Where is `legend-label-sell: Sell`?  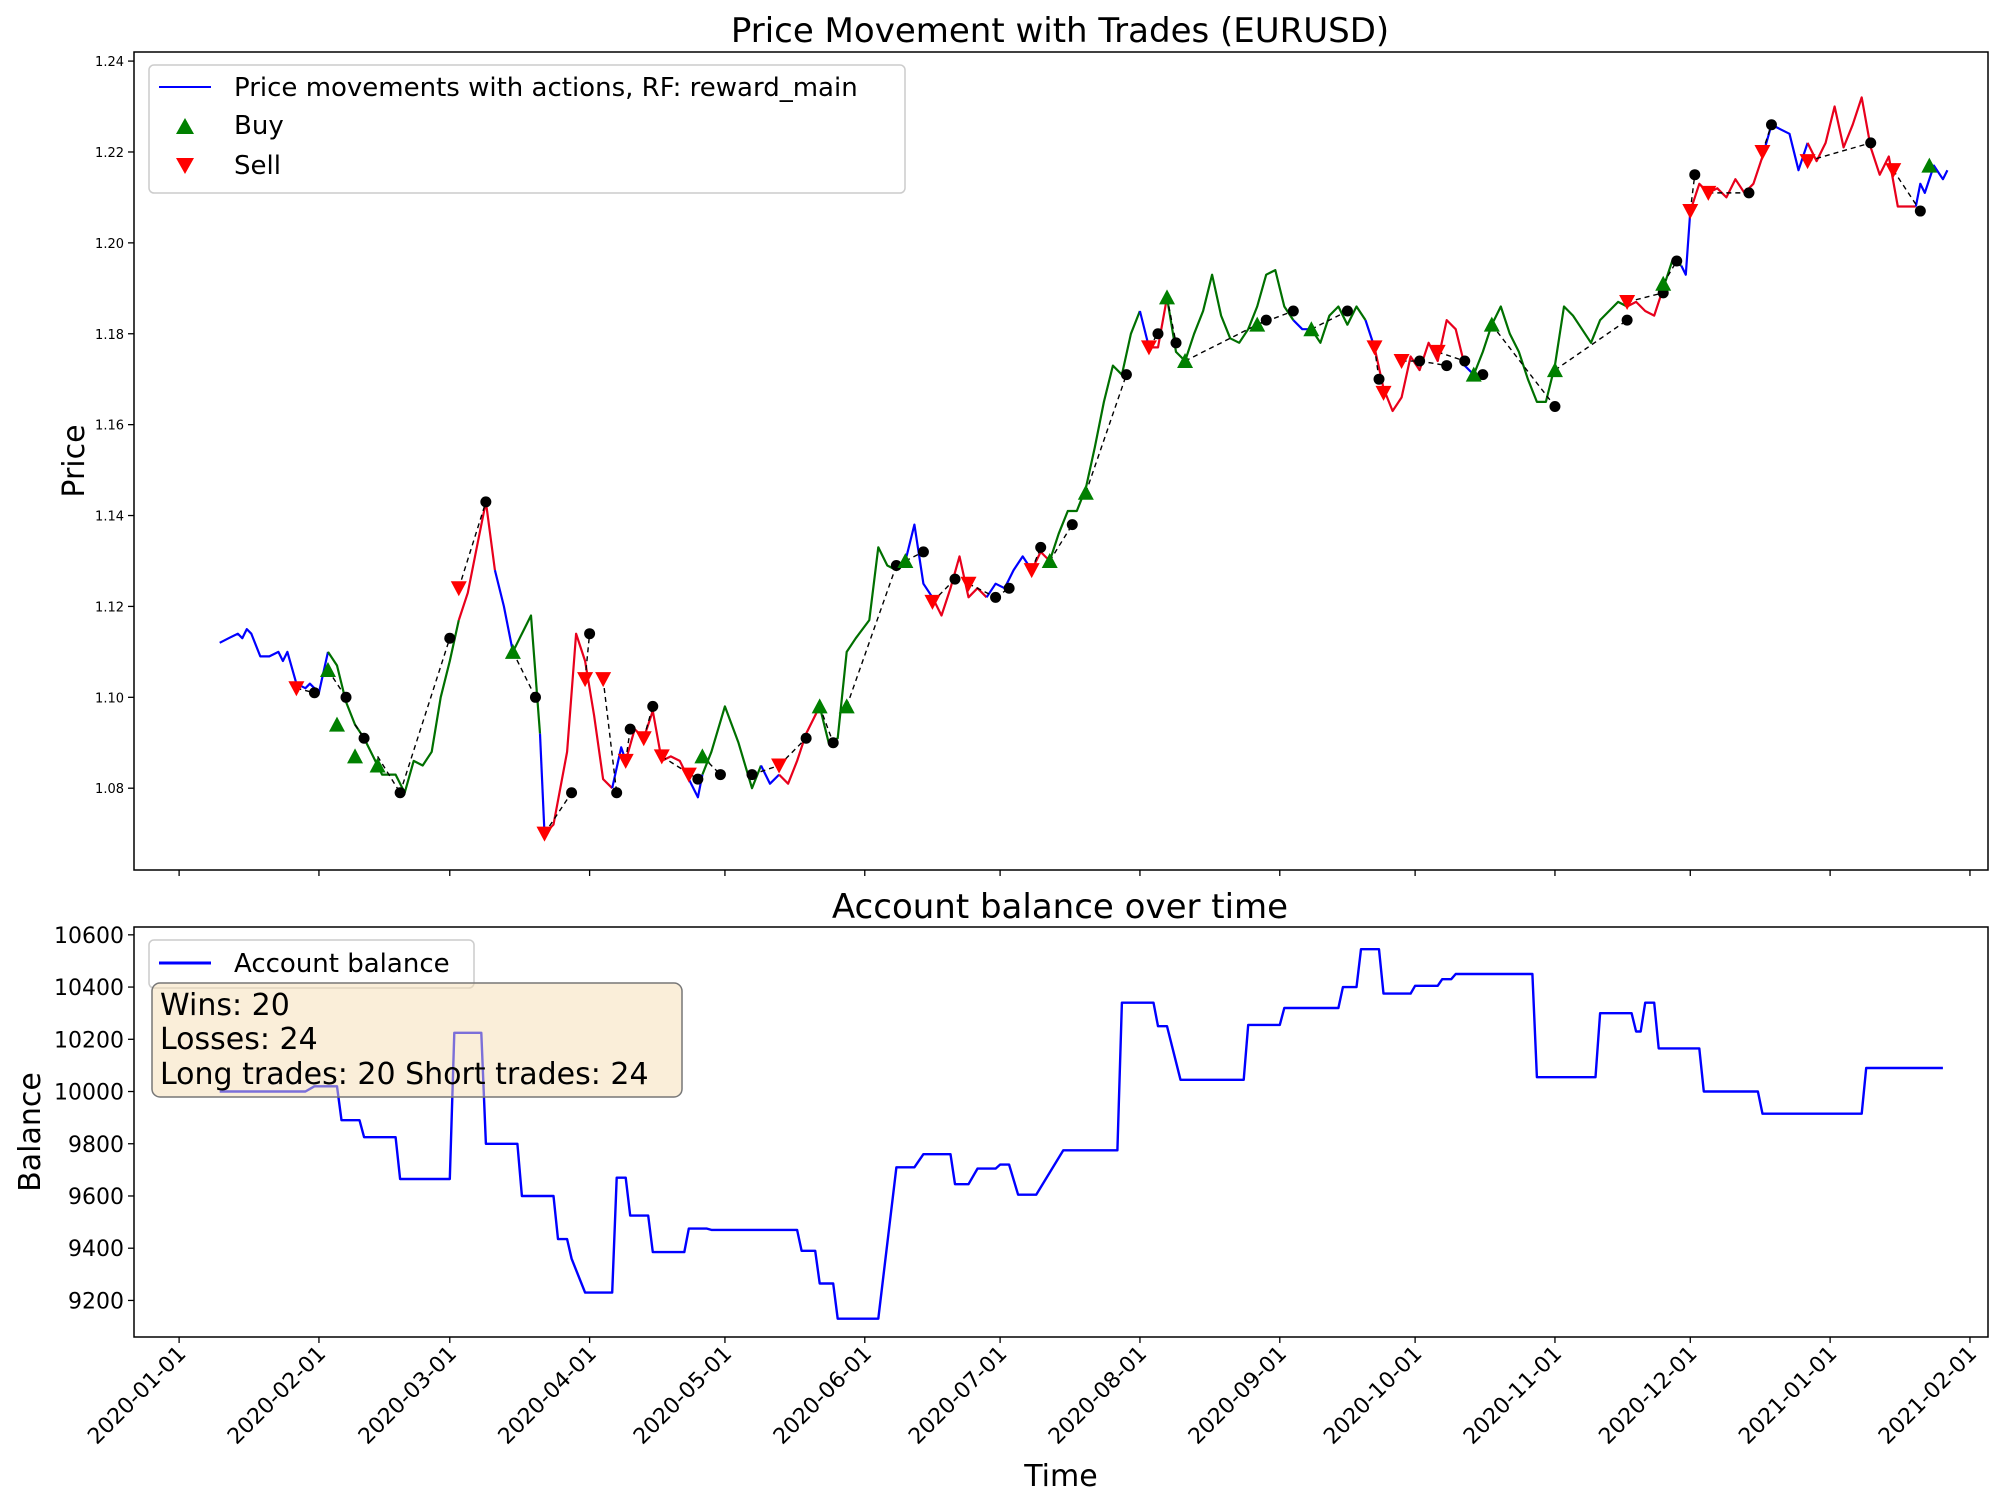 legend-label-sell: Sell is located at coordinates (257, 166).